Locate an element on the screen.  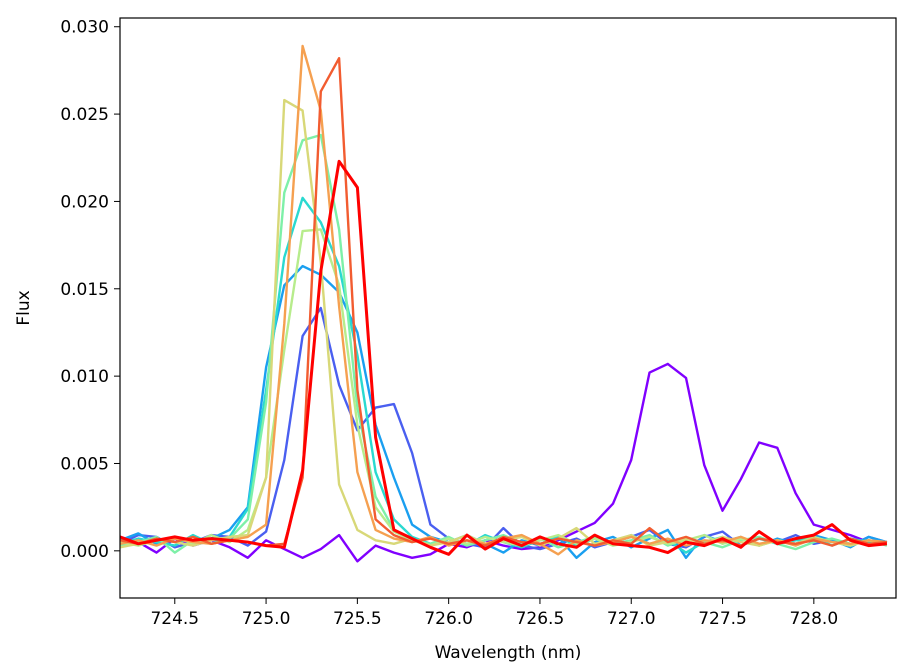
x-axis-label: Wavelength (nm) is located at coordinates (508, 653).